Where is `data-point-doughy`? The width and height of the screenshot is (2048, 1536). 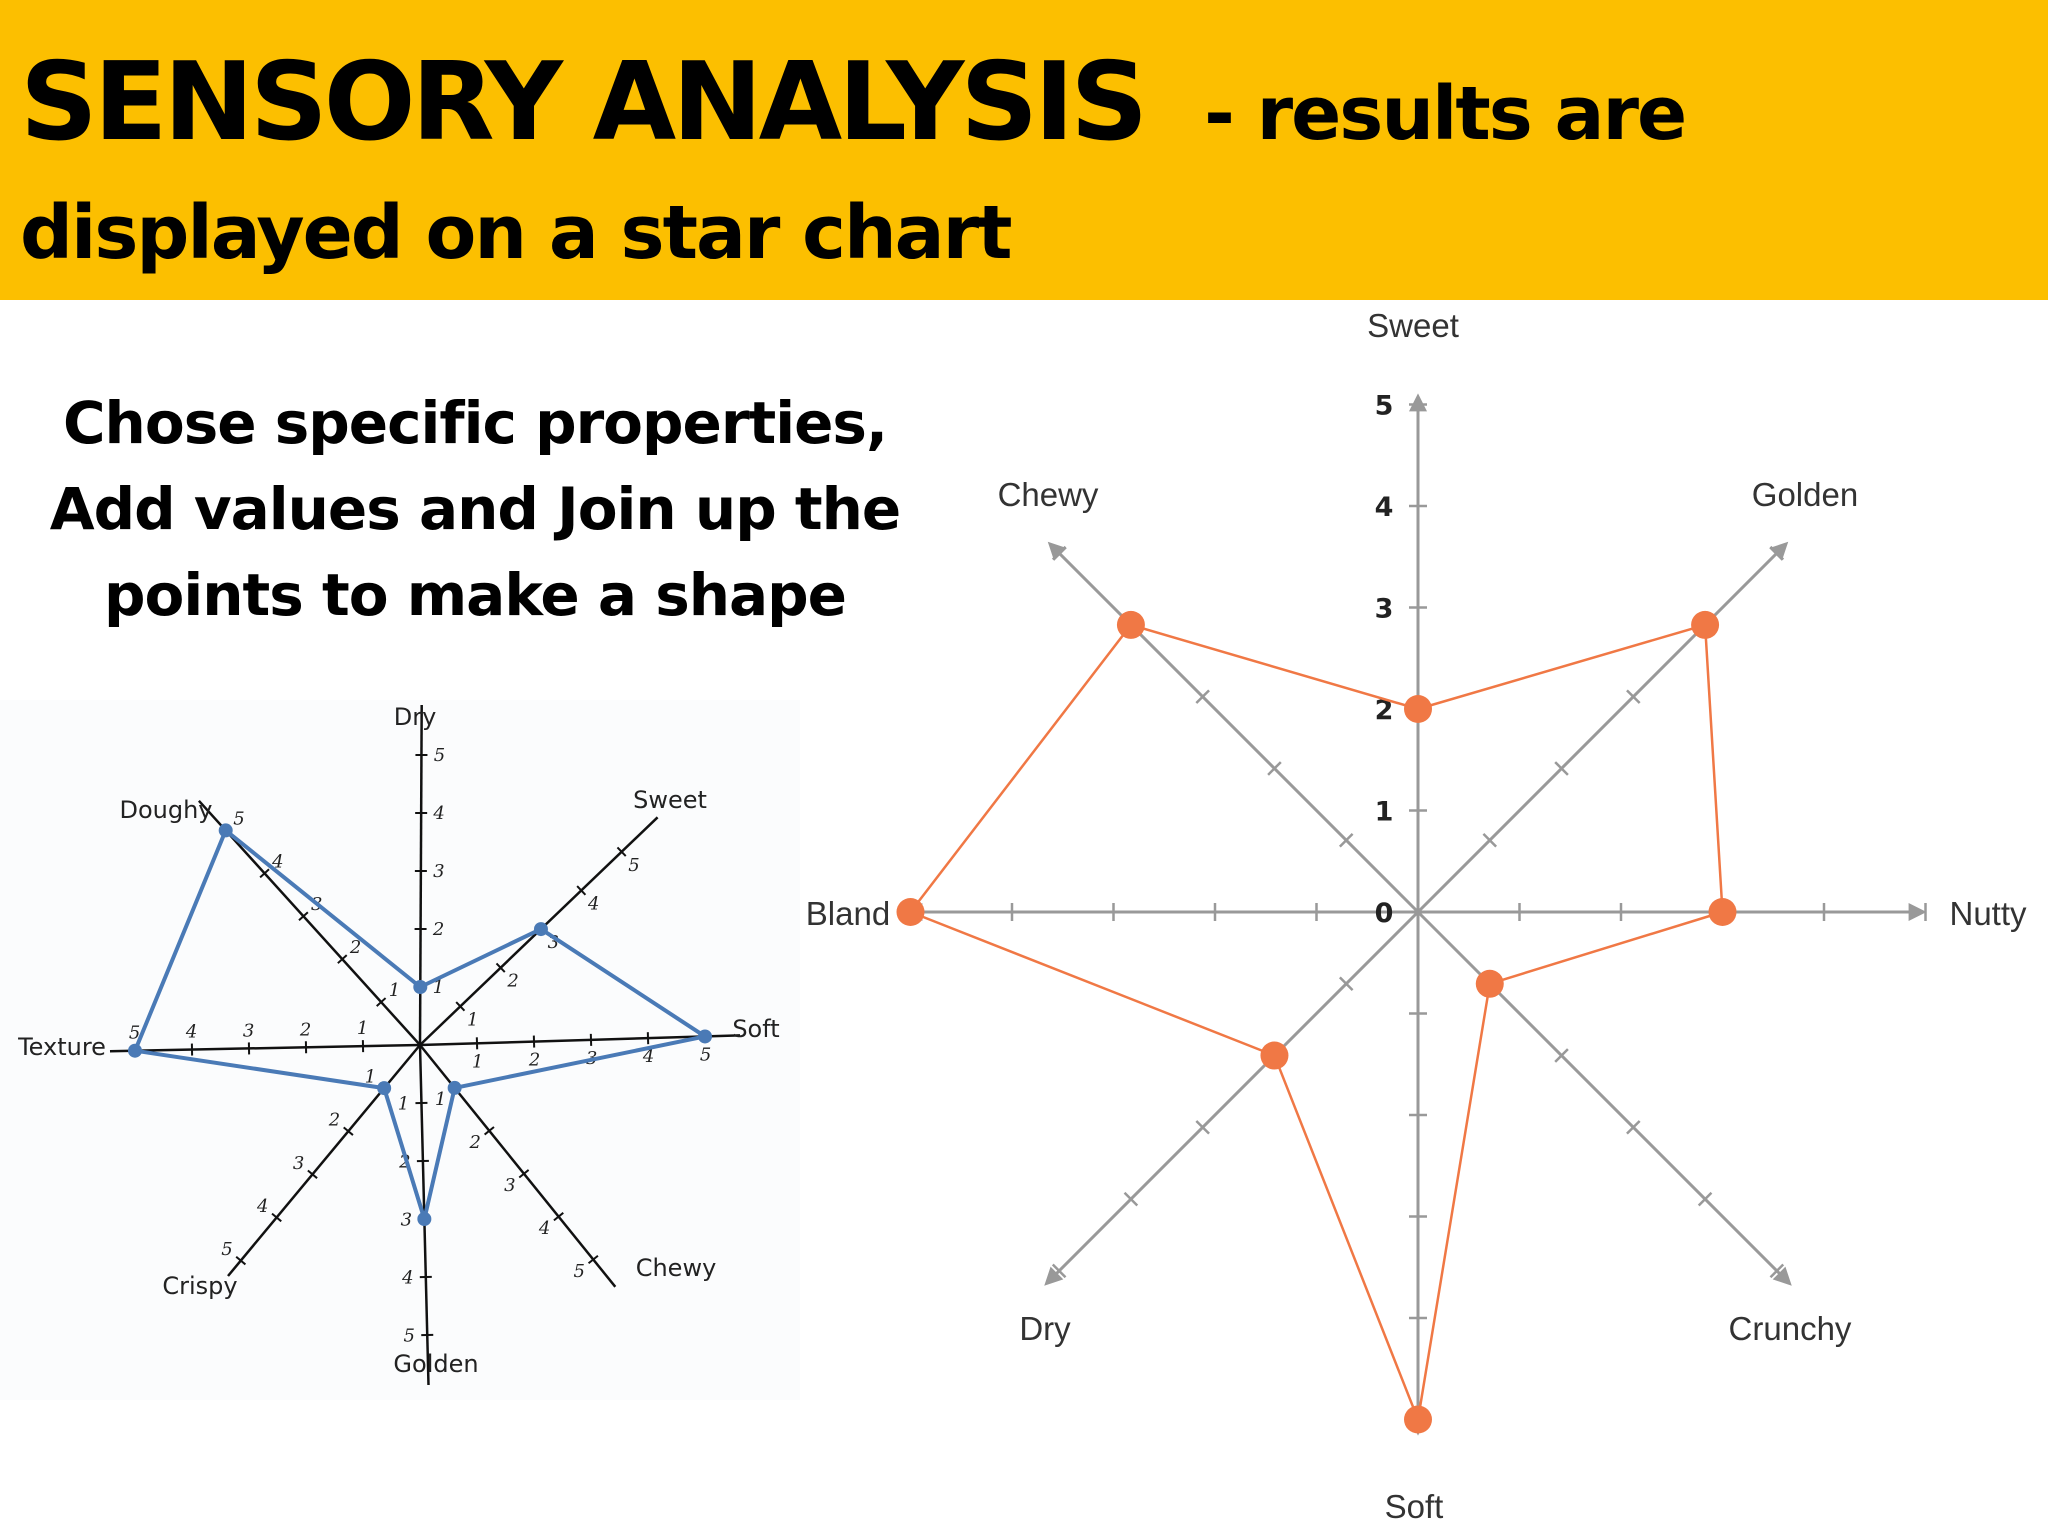 data-point-doughy is located at coordinates (225, 830).